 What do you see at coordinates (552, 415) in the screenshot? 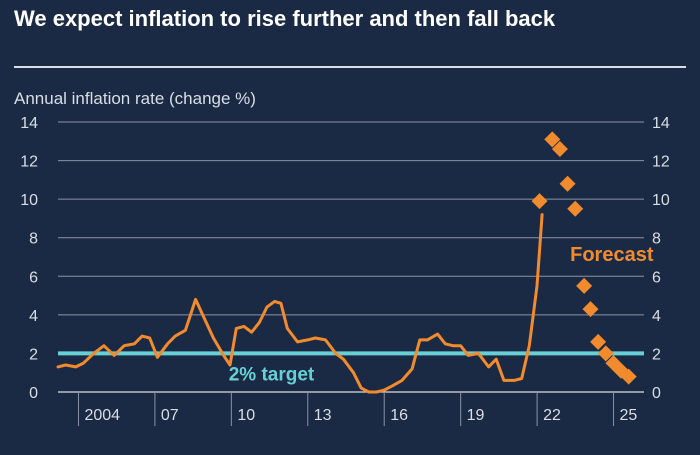
I see `x-tick-label: 22` at bounding box center [552, 415].